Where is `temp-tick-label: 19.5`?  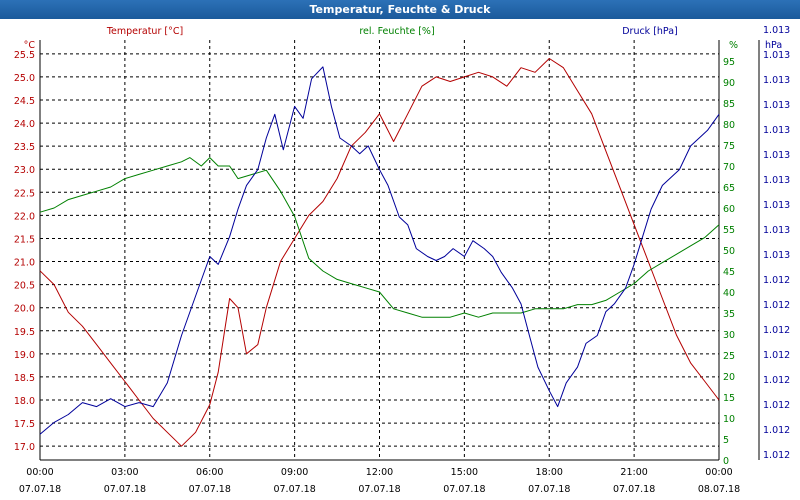
temp-tick-label: 19.5 is located at coordinates (24, 332).